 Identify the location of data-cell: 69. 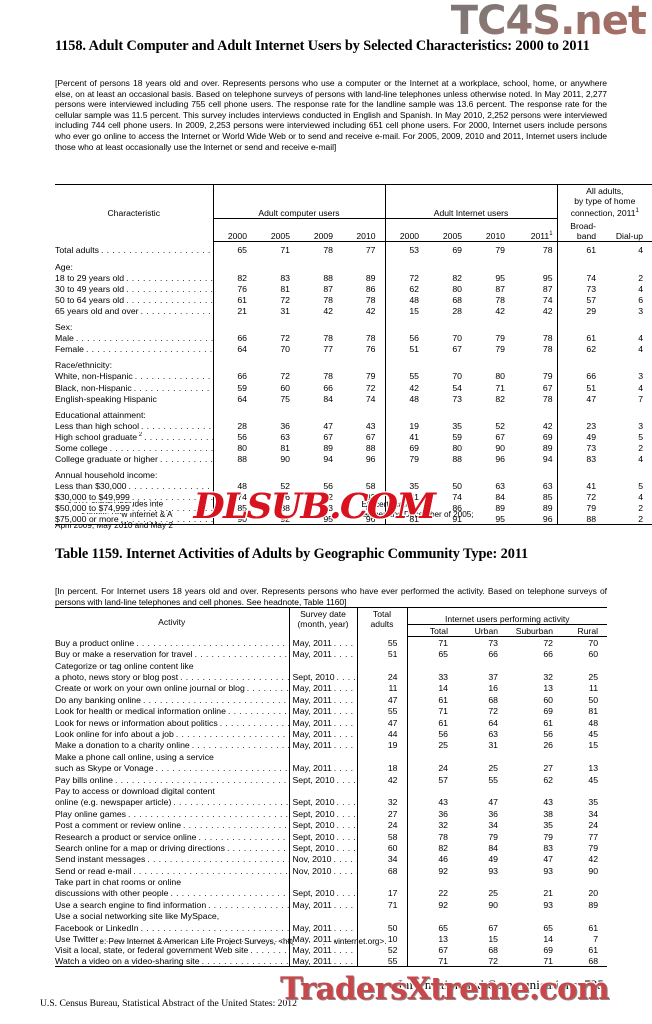
(547, 436).